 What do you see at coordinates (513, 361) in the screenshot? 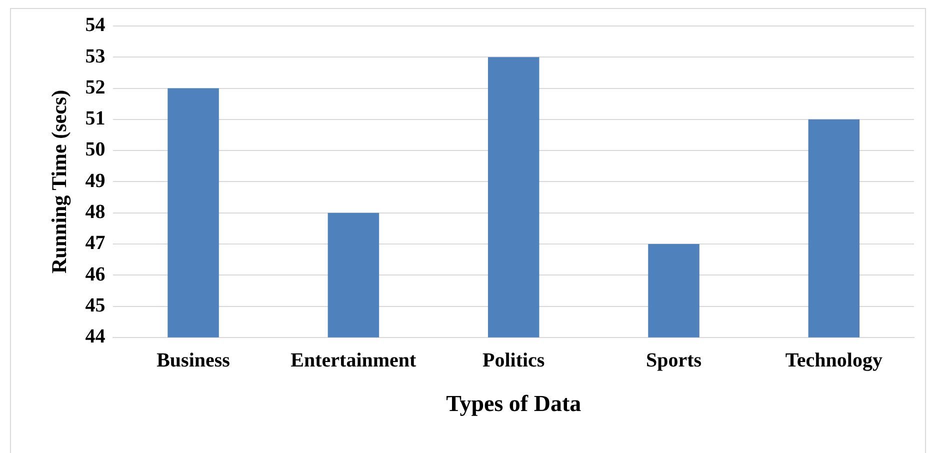
I see `x-tick-label: Politics` at bounding box center [513, 361].